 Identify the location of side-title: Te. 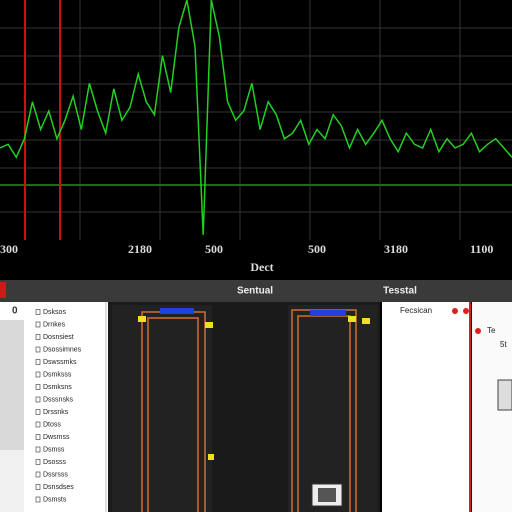
(491, 330).